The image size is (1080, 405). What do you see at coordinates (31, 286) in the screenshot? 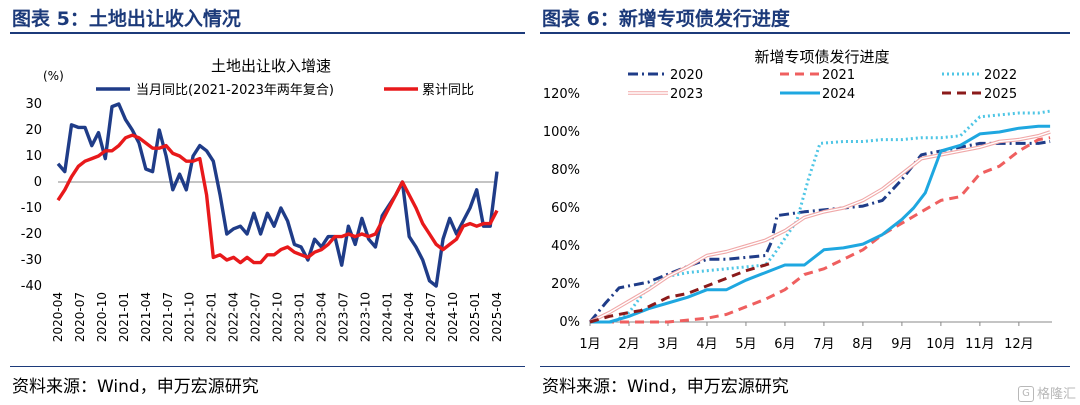
I see `chart1-y-tick: -40` at bounding box center [31, 286].